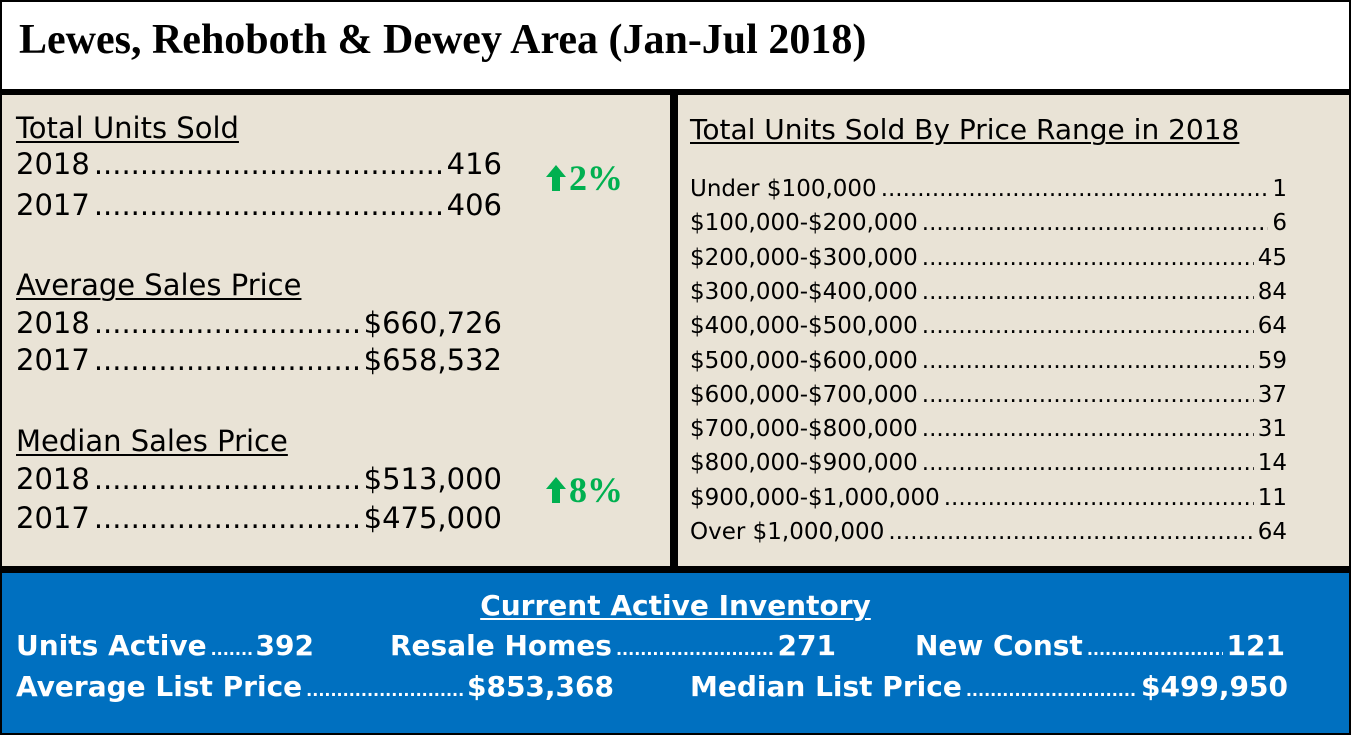 This screenshot has width=1351, height=735. What do you see at coordinates (804, 291) in the screenshot?
I see `range-label: $300,000-$400,000` at bounding box center [804, 291].